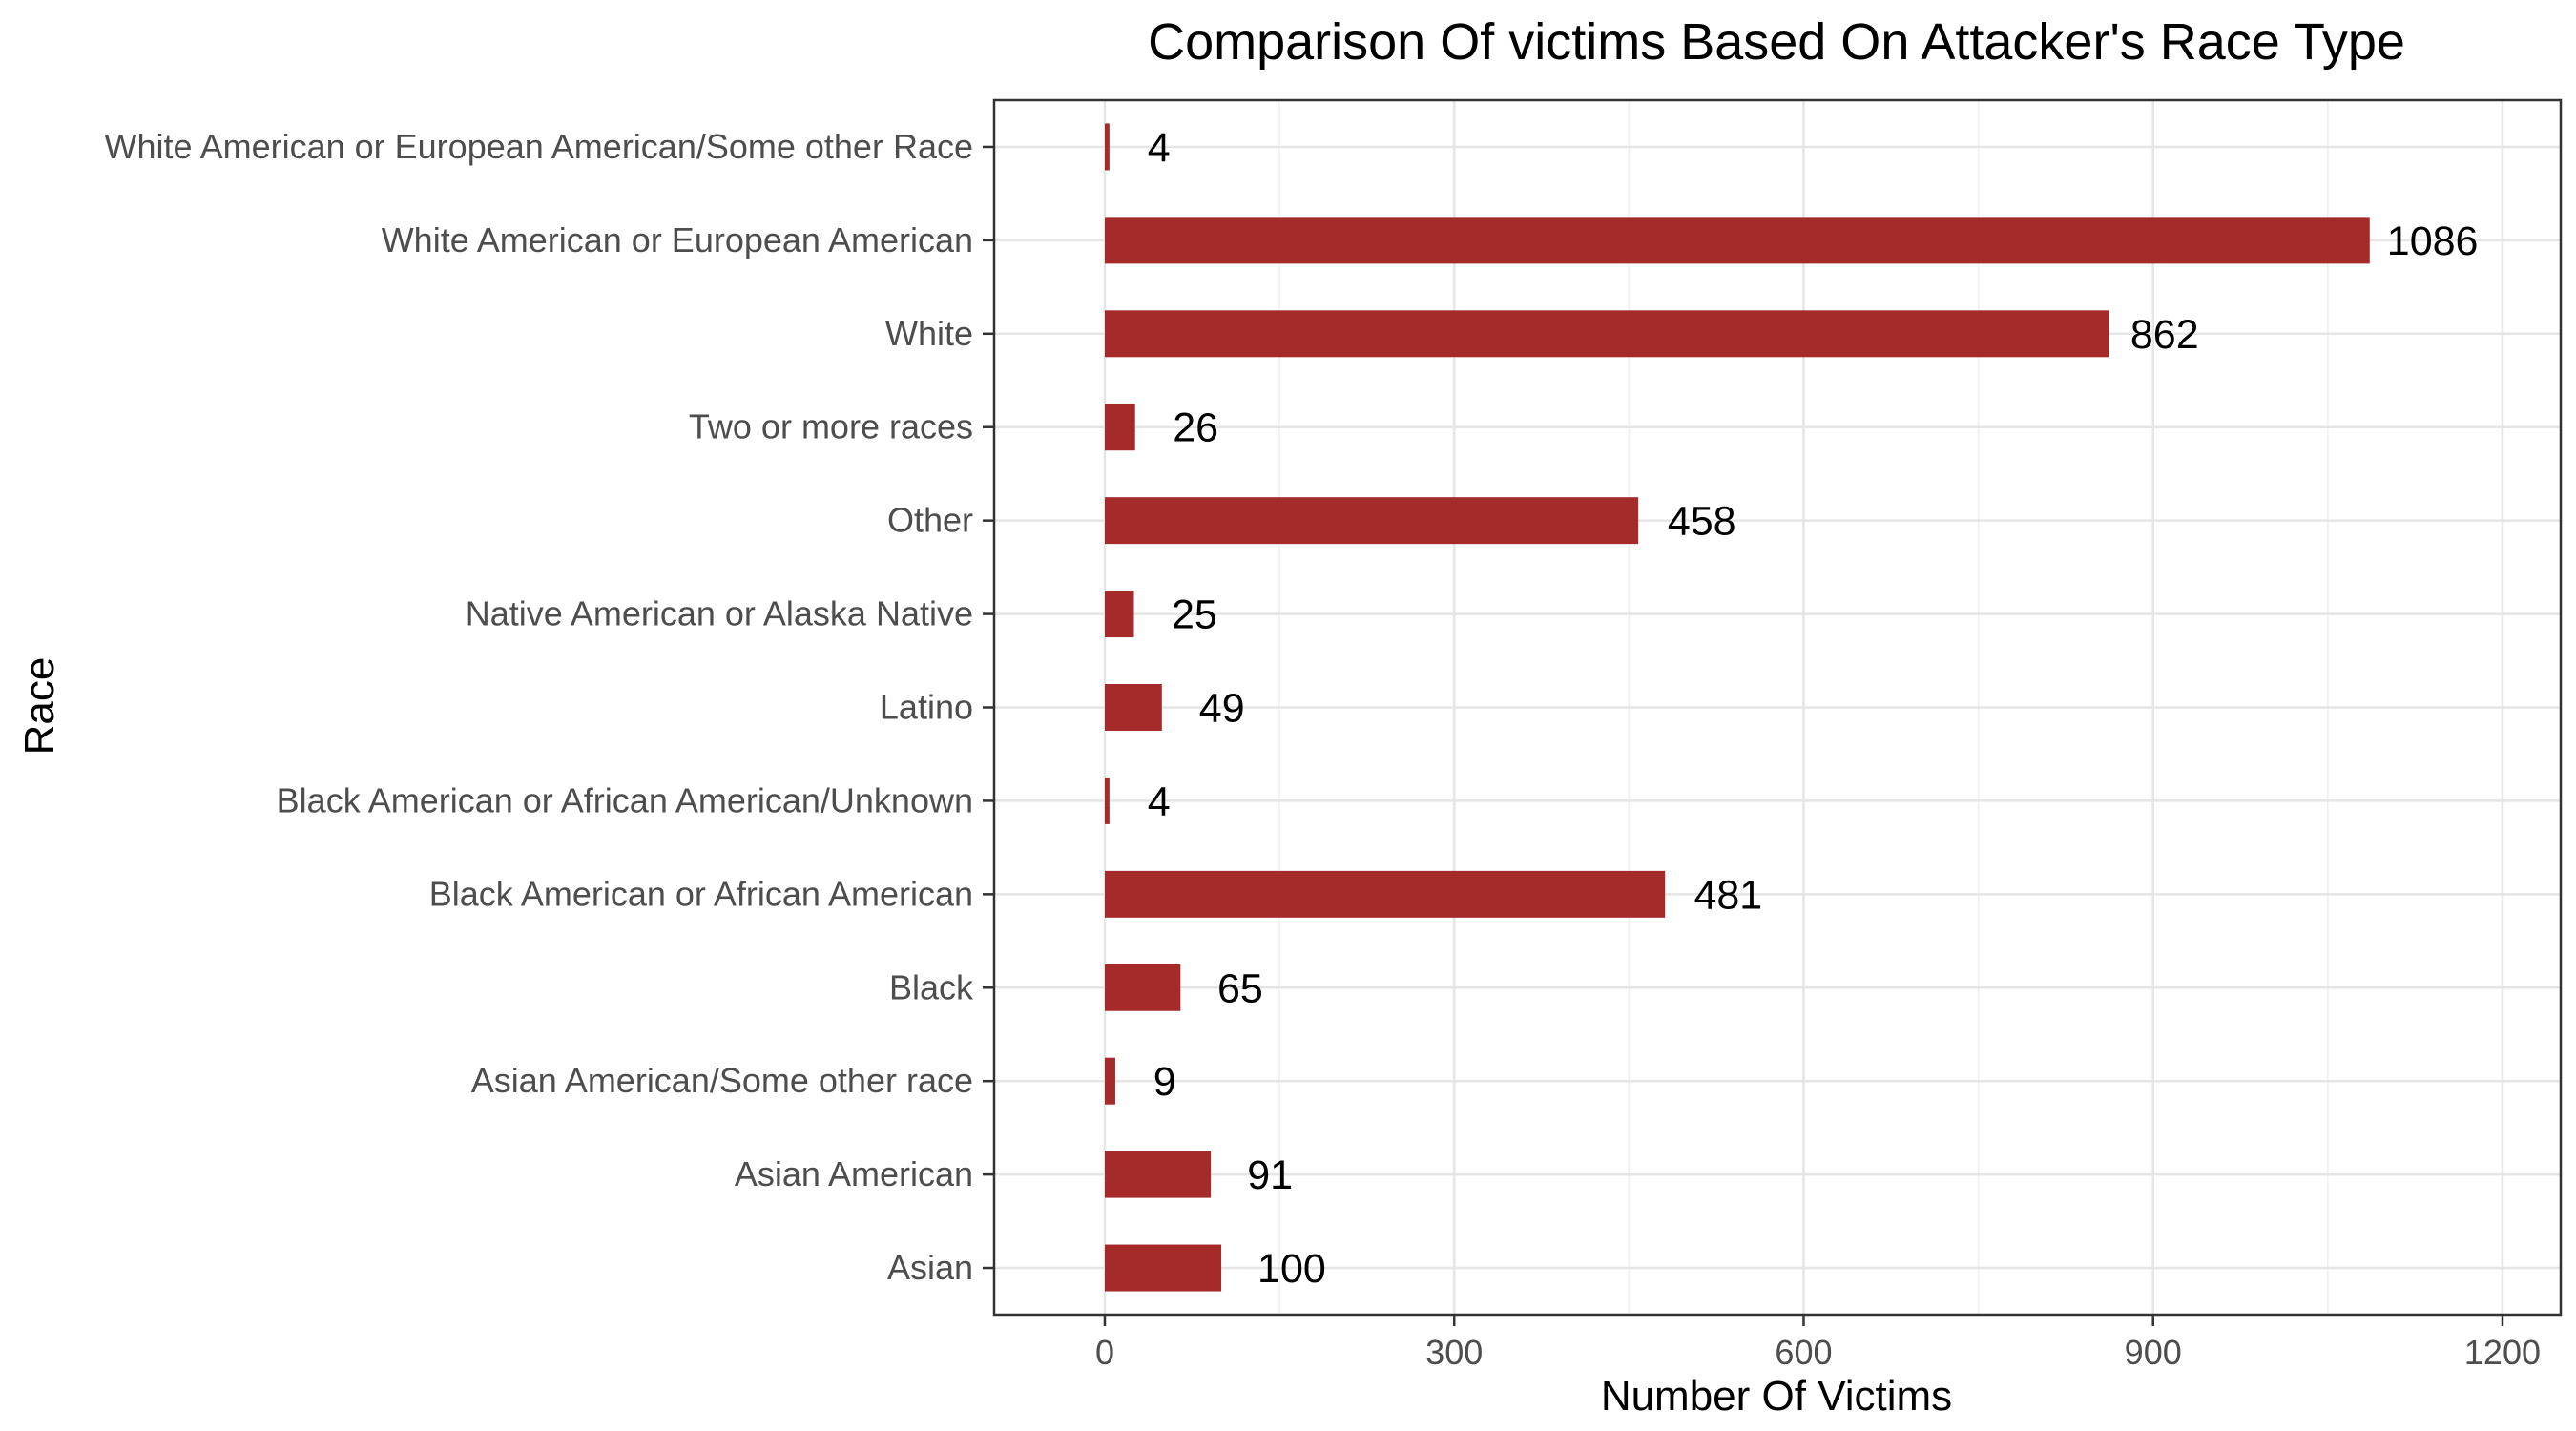 The image size is (2576, 1431). Describe the element at coordinates (1803, 1353) in the screenshot. I see `x-tick-label: 600` at that location.